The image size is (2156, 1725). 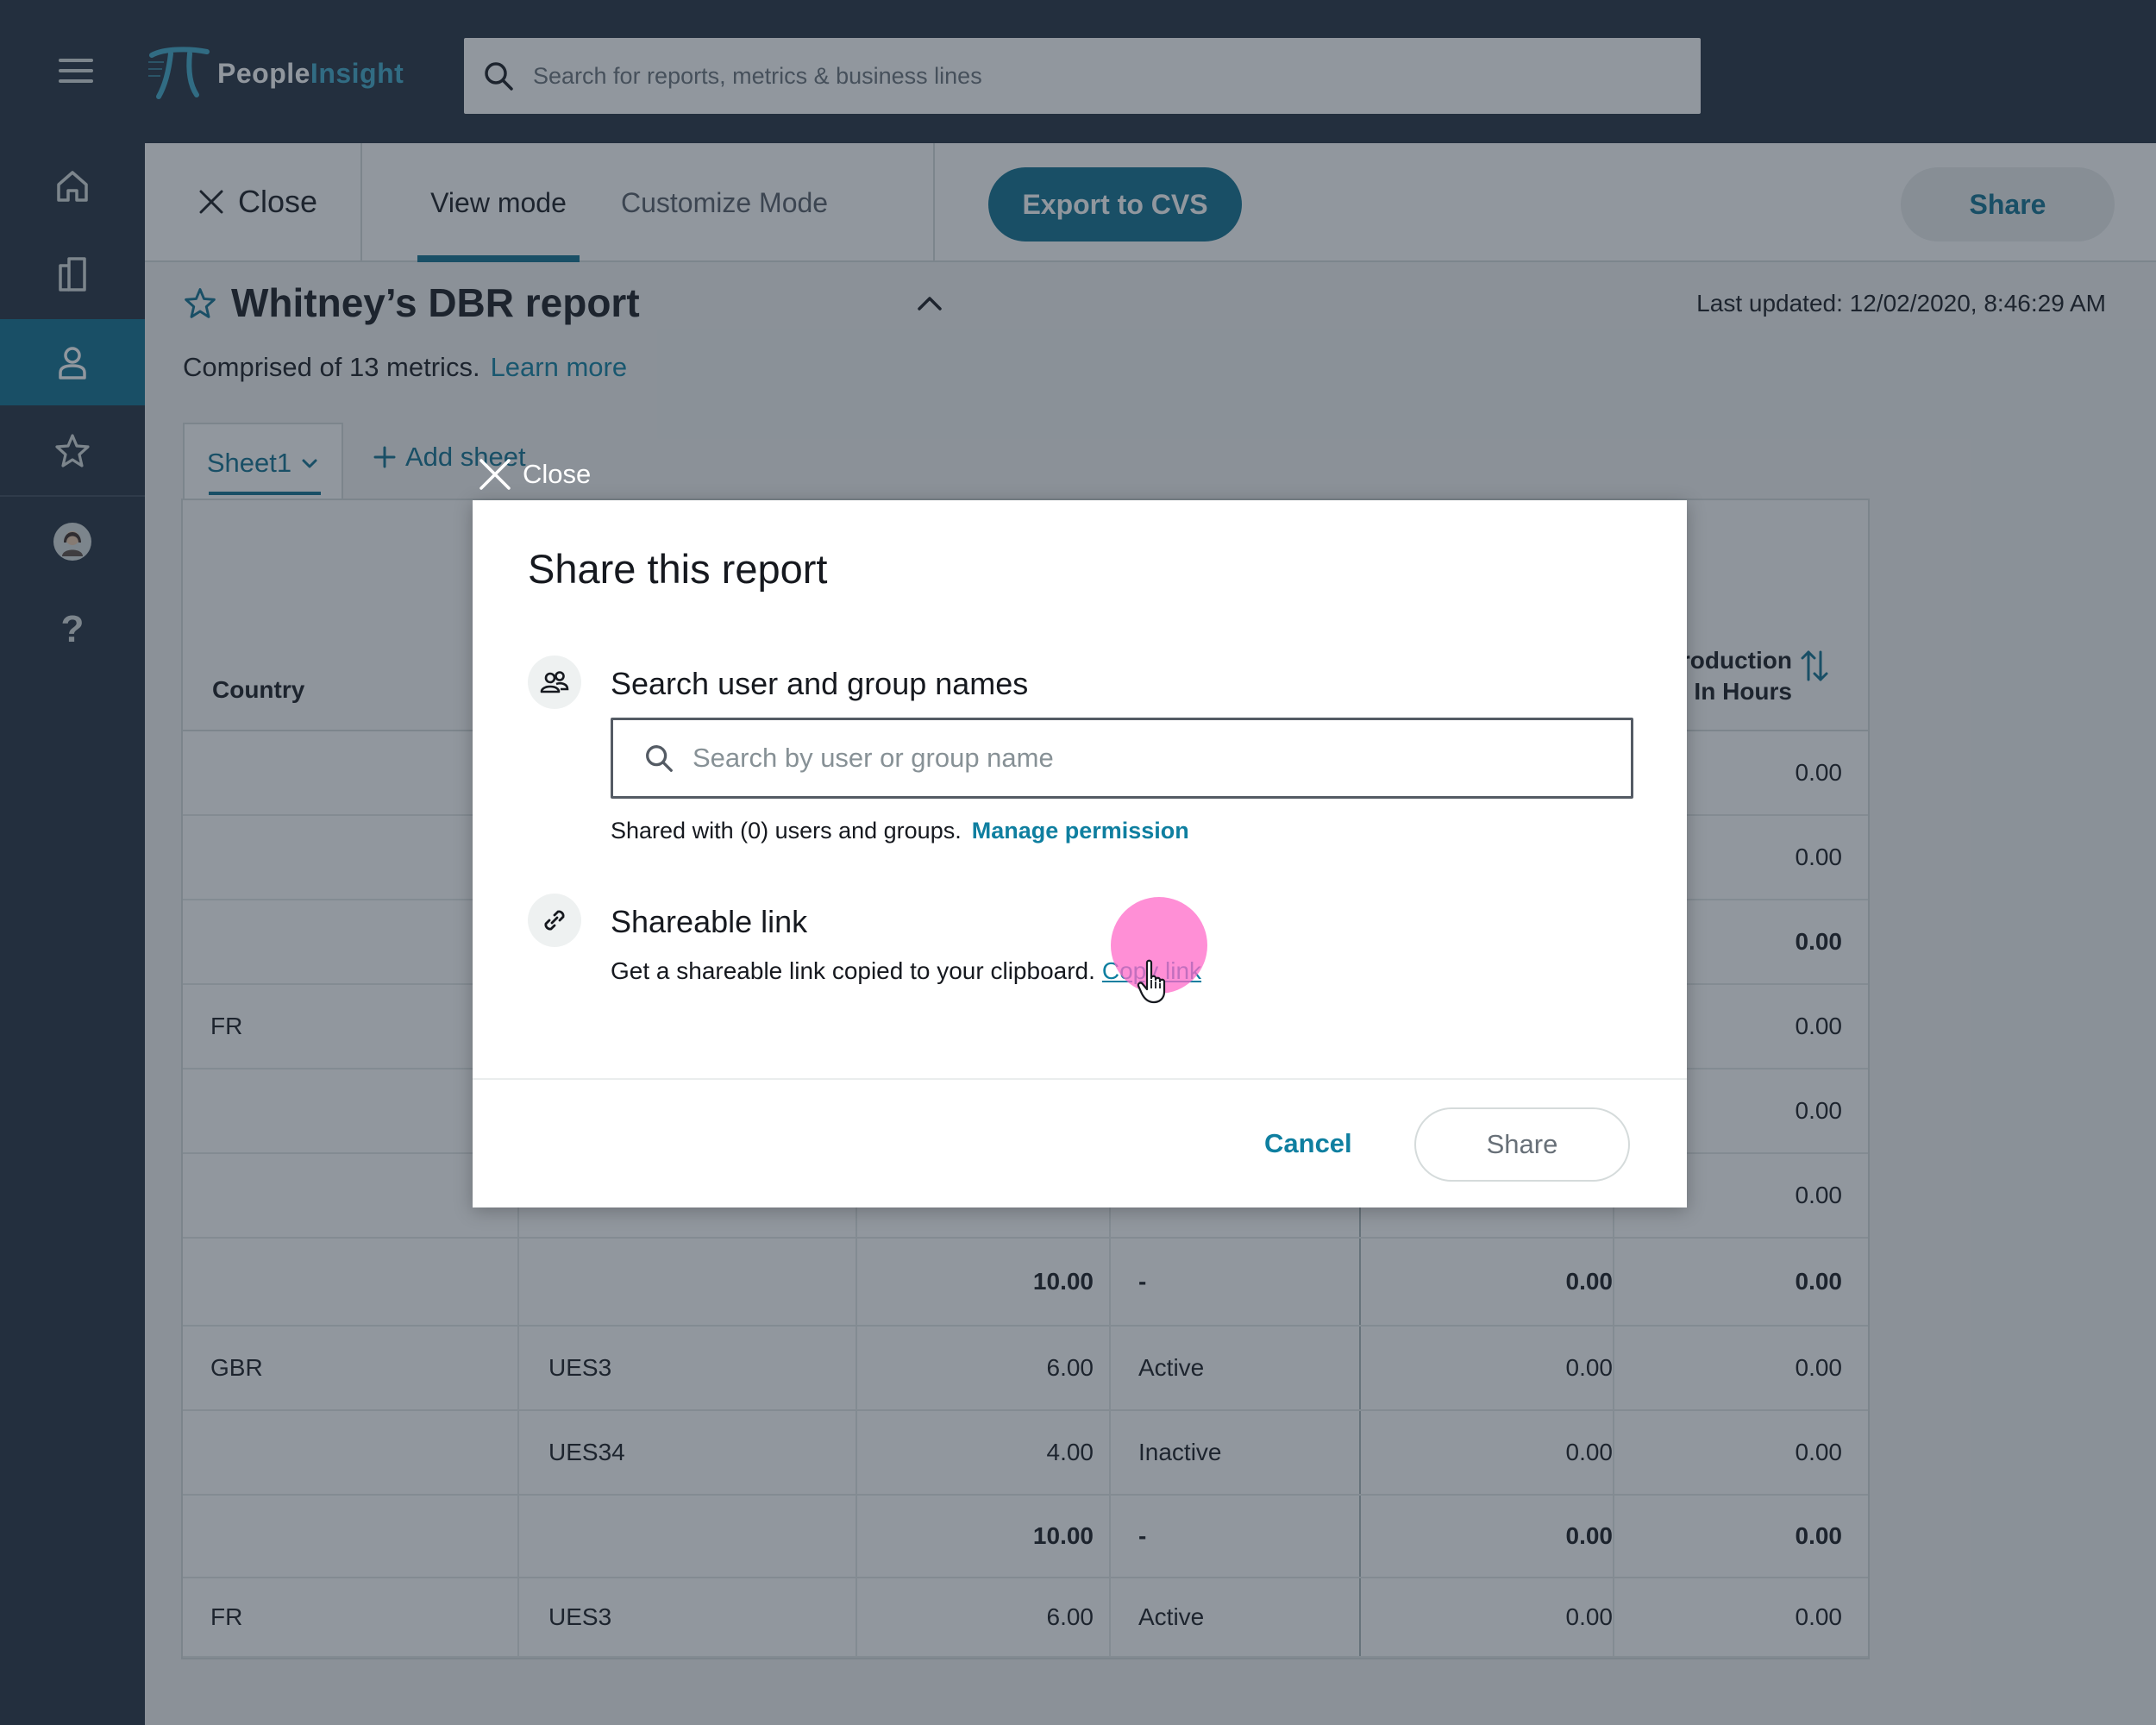 I want to click on shareable-link-heading: Shareable link, so click(x=709, y=921).